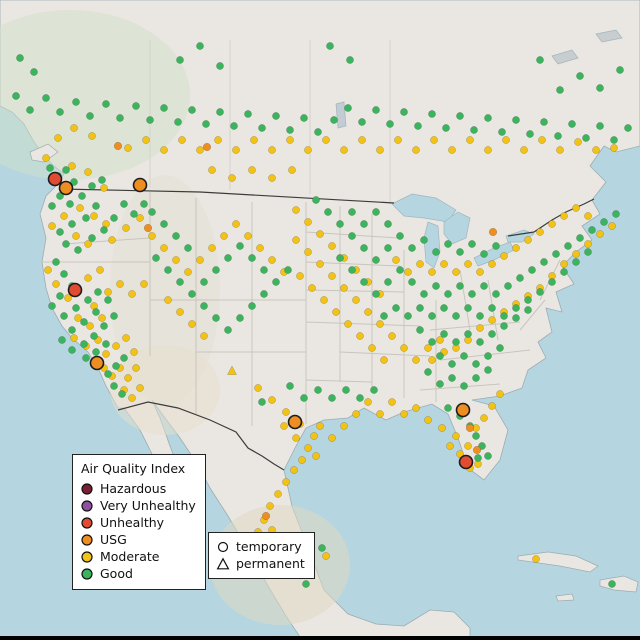 Image resolution: width=640 pixels, height=640 pixels. What do you see at coordinates (138, 557) in the screenshot?
I see `legend-item-moderate: Moderate` at bounding box center [138, 557].